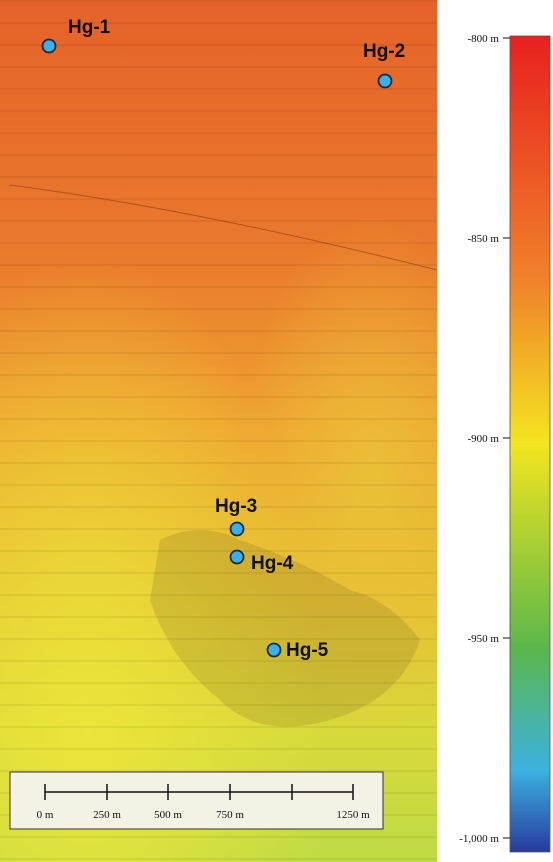 Image resolution: width=553 pixels, height=862 pixels. What do you see at coordinates (45, 815) in the screenshot?
I see `scale-bar-label: 0 m` at bounding box center [45, 815].